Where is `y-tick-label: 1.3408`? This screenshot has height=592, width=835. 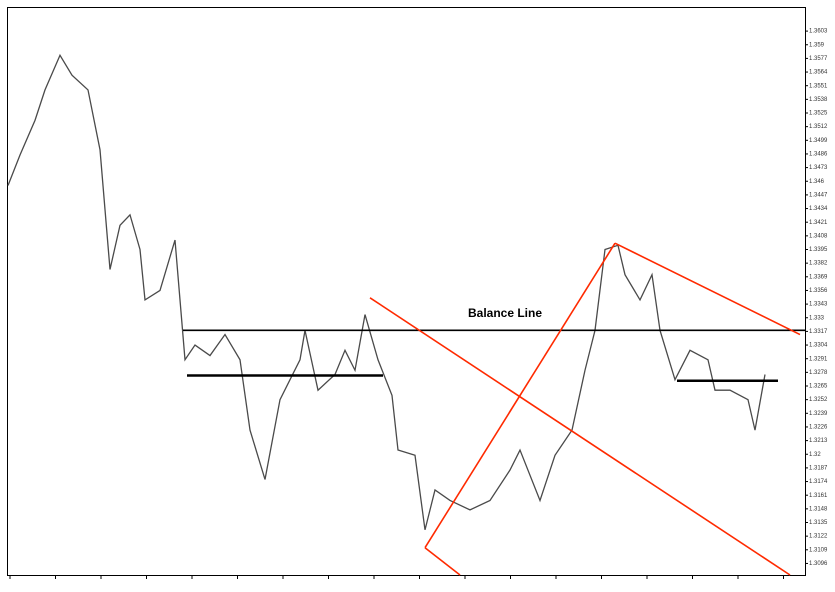 y-tick-label: 1.3408 is located at coordinates (818, 236).